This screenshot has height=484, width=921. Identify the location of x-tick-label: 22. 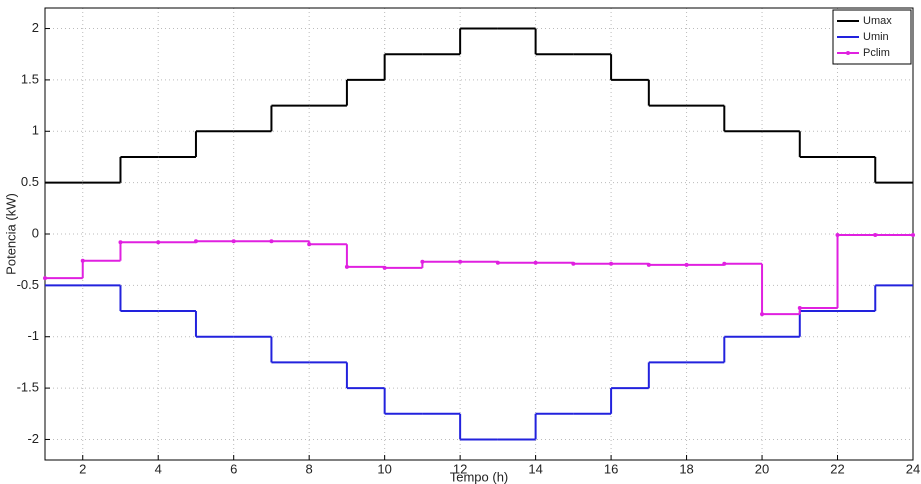
(837, 468).